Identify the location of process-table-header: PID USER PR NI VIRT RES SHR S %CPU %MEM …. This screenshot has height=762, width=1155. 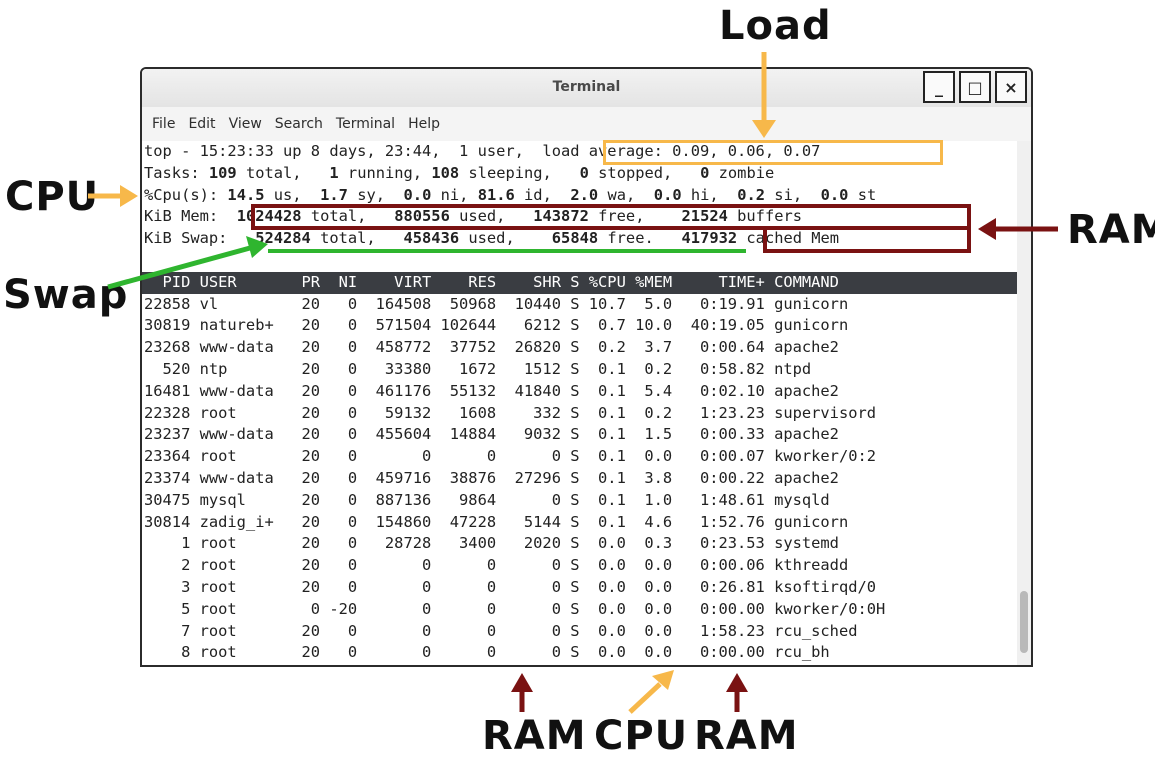
(579, 282).